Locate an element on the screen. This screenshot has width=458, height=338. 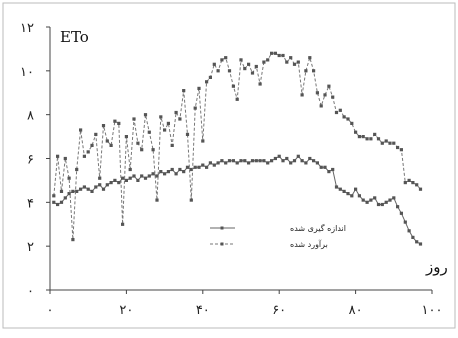
y-tick-label-2: ۴ is located at coordinates (30, 203).